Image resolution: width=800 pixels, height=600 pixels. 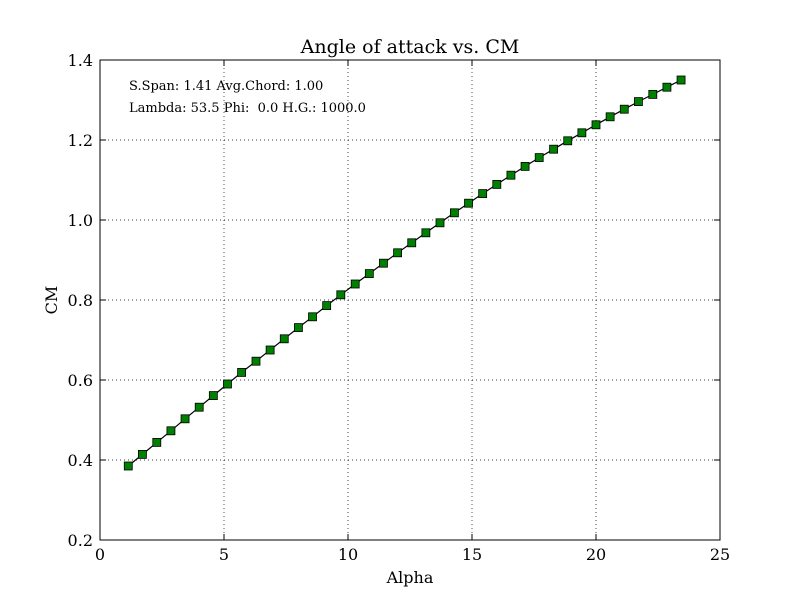 I want to click on x-tick-label: 0, so click(x=100, y=554).